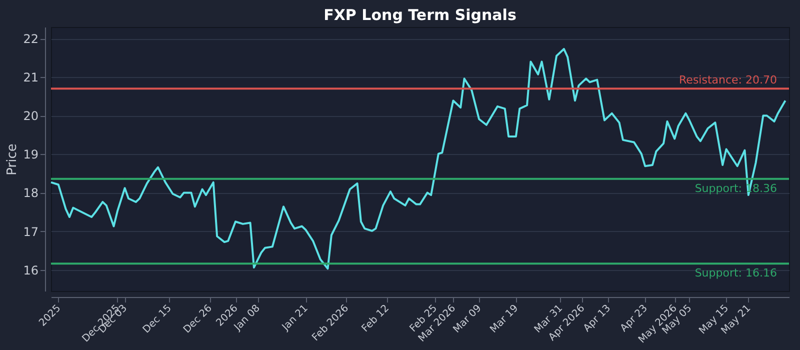 Image resolution: width=800 pixels, height=350 pixels. I want to click on ref-line-label: Support: 16.16, so click(735, 273).